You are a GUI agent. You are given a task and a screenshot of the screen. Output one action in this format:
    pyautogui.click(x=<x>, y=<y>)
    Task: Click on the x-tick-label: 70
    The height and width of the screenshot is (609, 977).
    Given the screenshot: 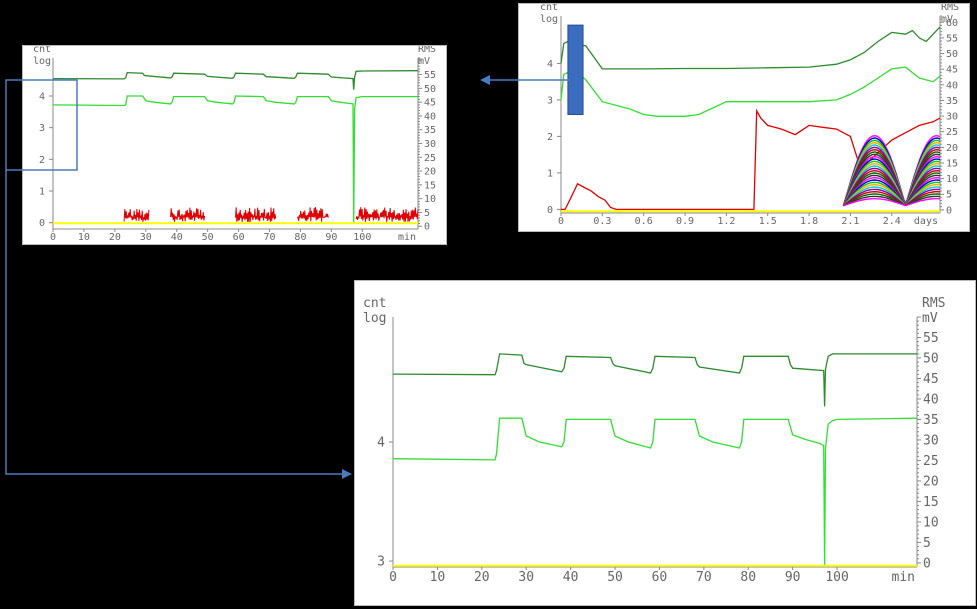 What is the action you would take?
    pyautogui.click(x=270, y=237)
    